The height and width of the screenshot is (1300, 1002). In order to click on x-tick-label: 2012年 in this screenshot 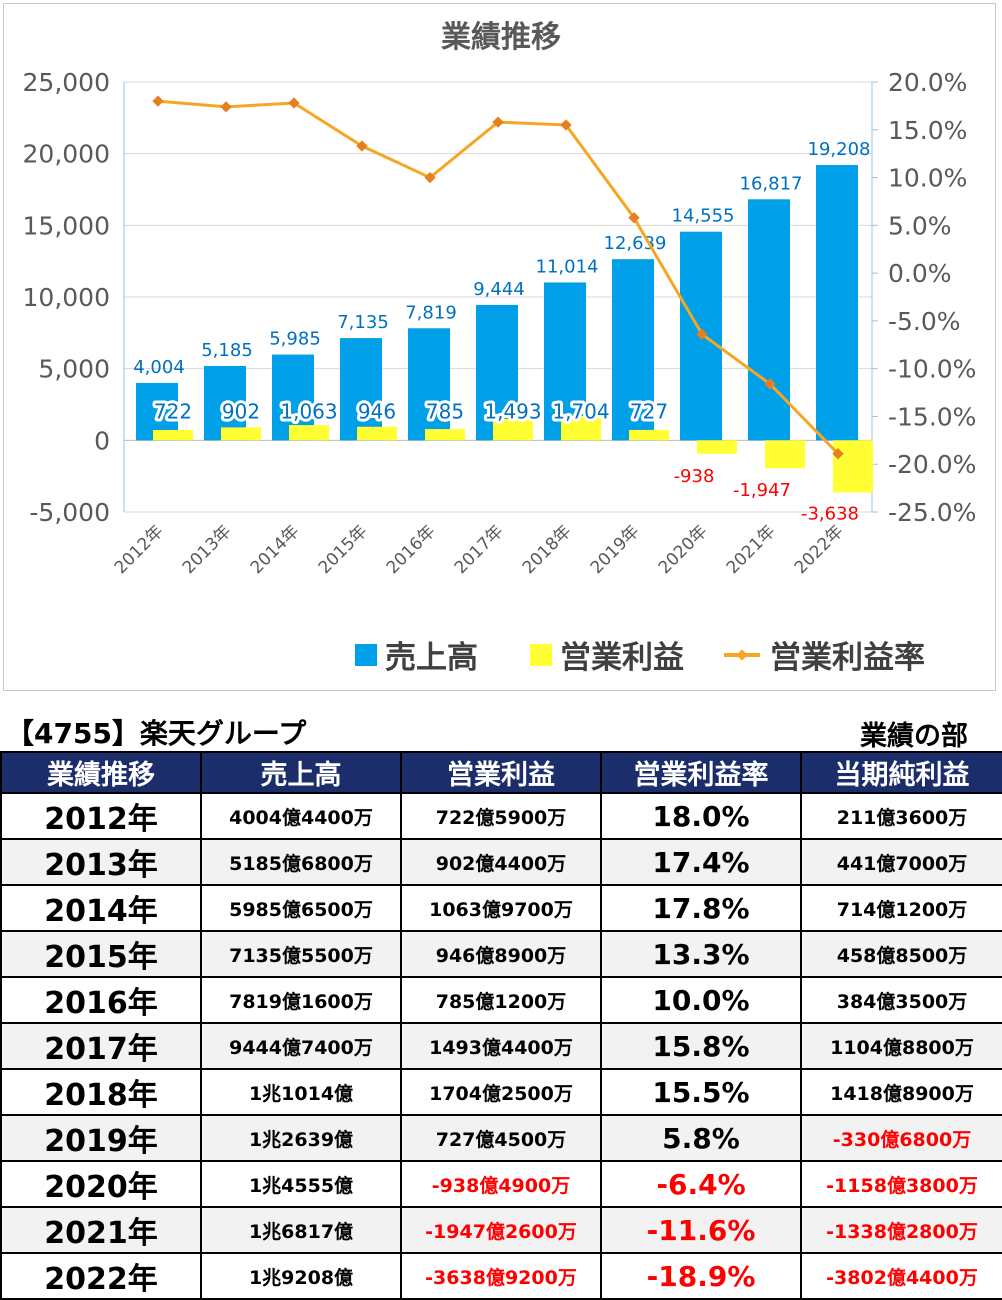, I will do `click(139, 549)`.